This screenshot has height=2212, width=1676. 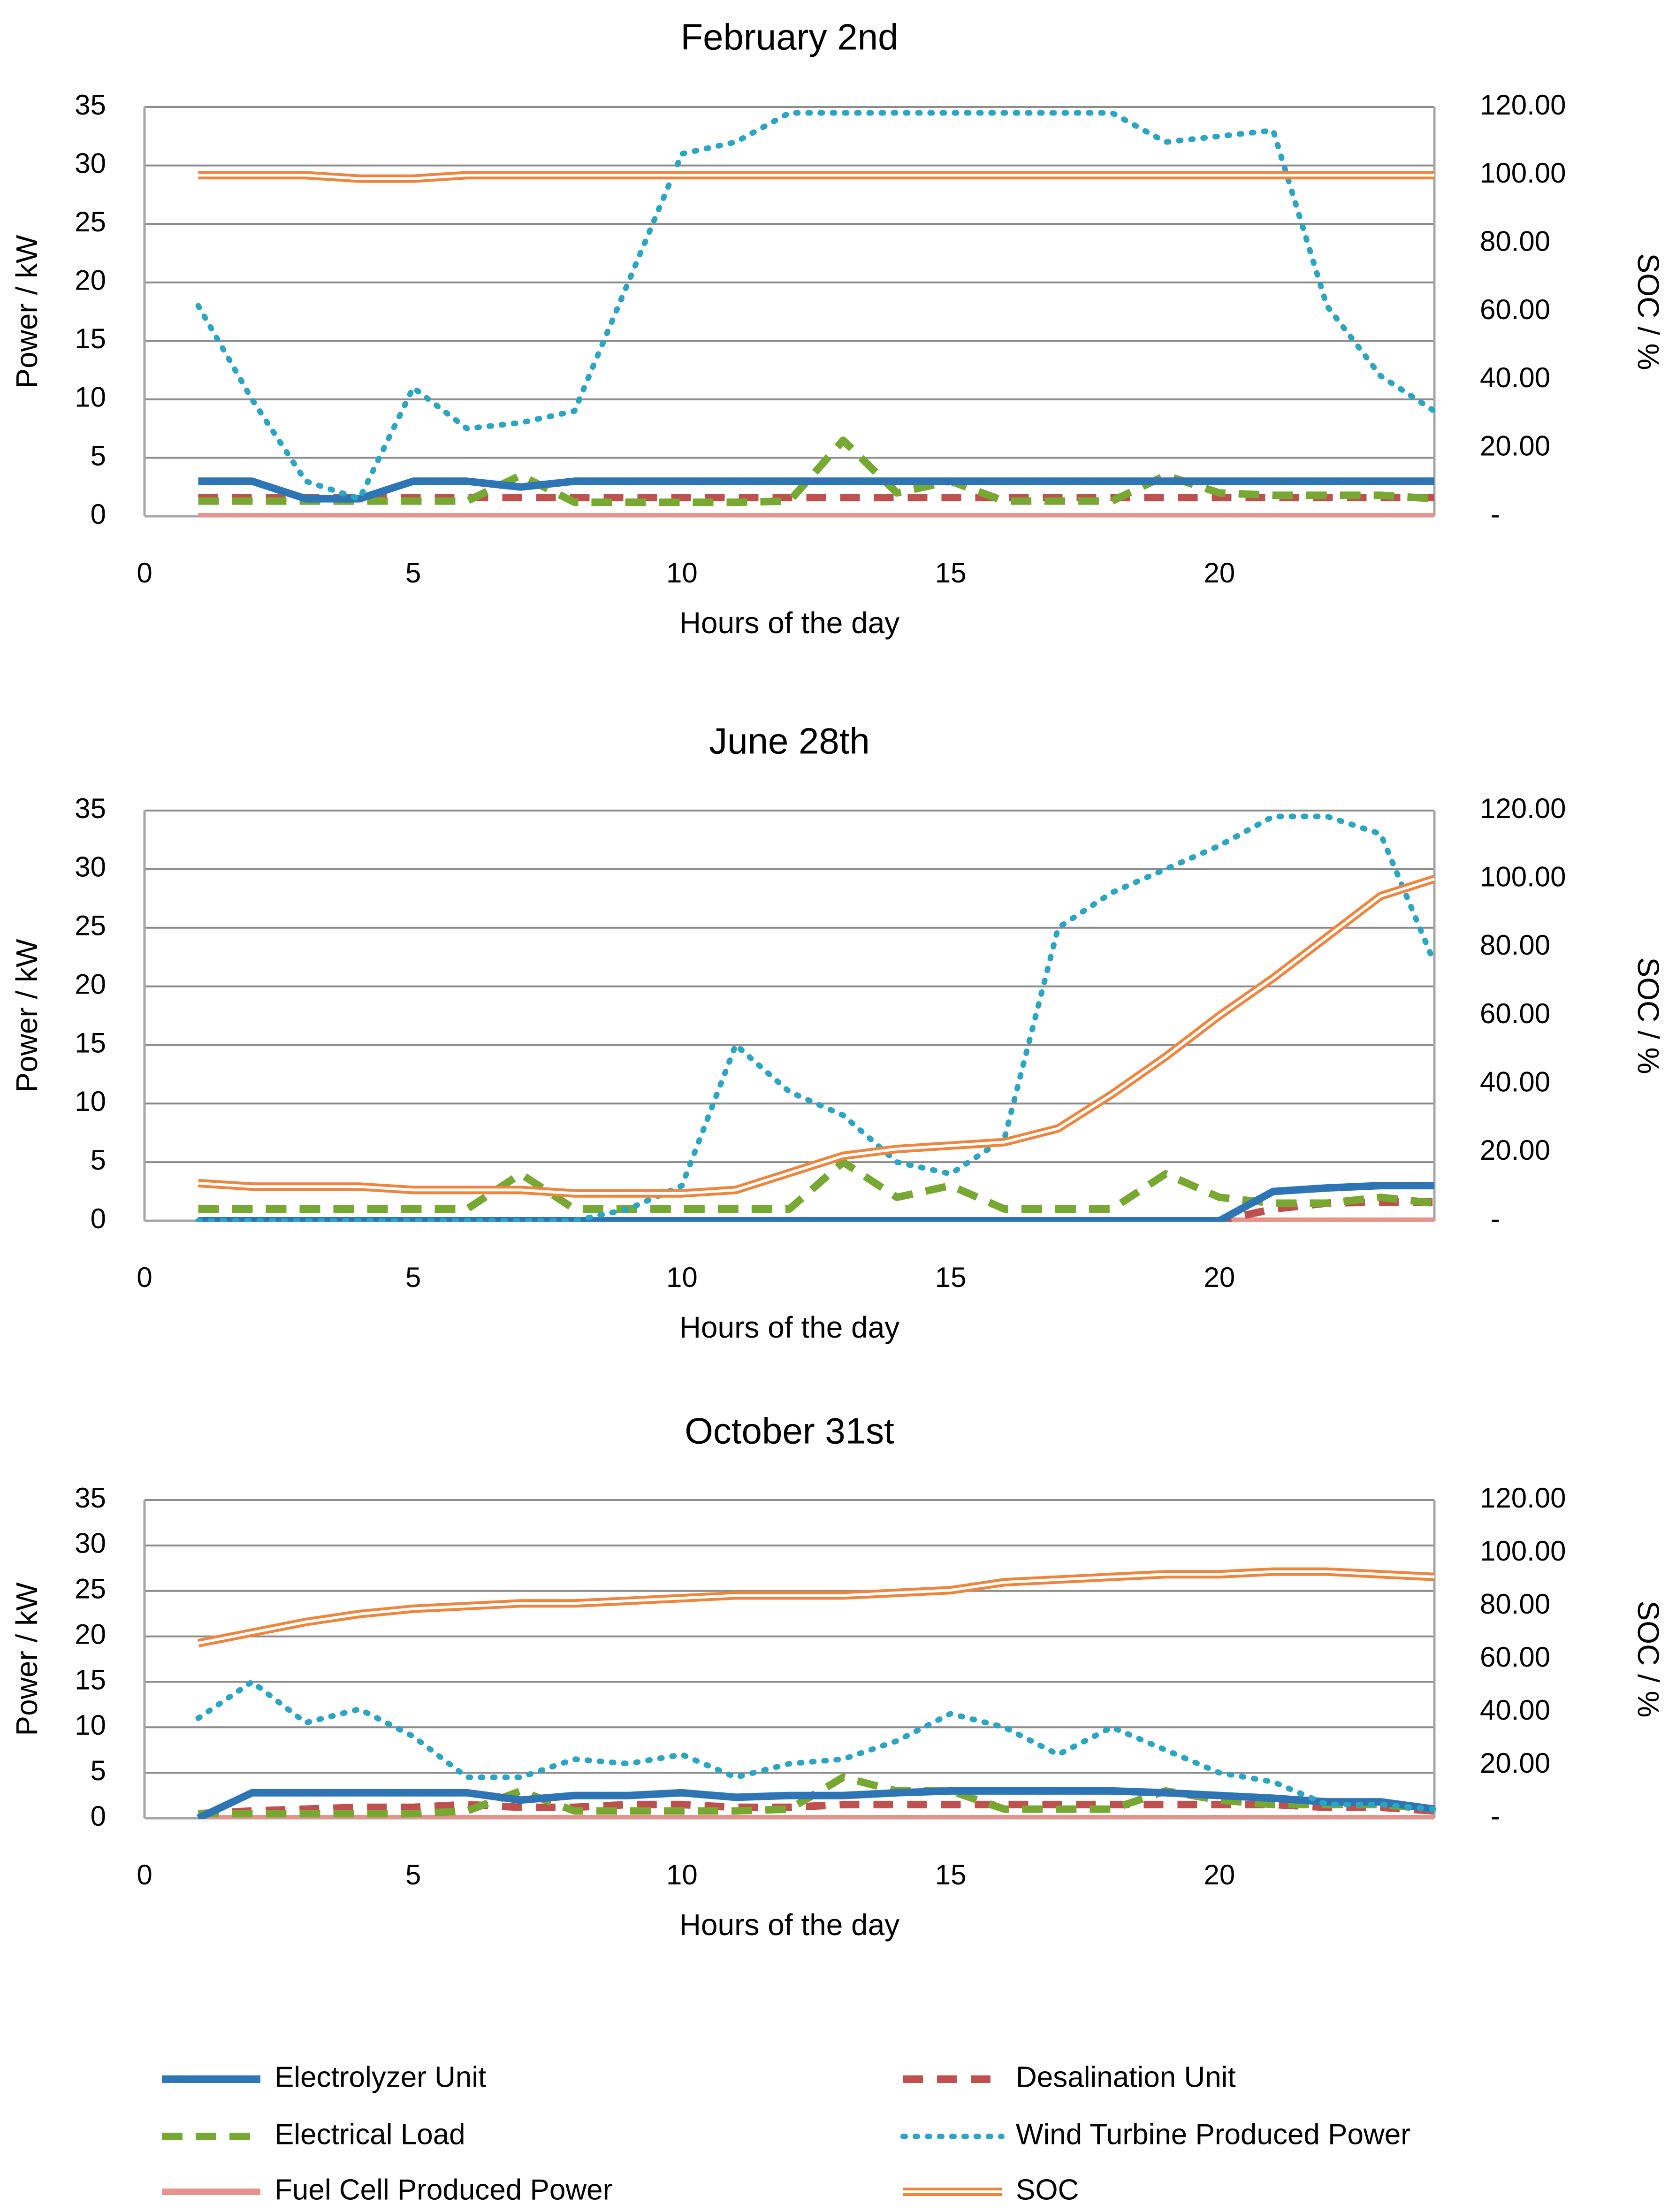 I want to click on legend-item-fuel-cell-produced-power: Fuel Cell Produced Power, so click(x=387, y=2190).